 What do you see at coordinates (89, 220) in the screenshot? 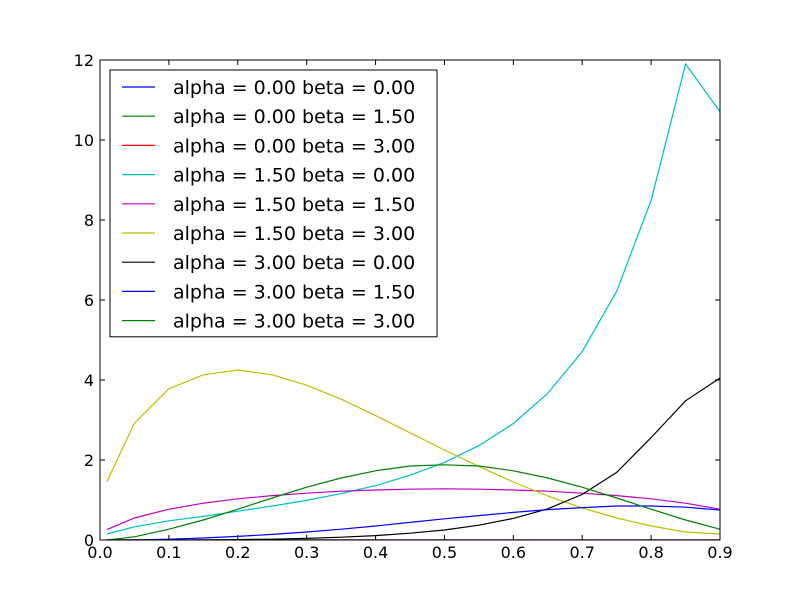
I see `y-tick-label: 8` at bounding box center [89, 220].